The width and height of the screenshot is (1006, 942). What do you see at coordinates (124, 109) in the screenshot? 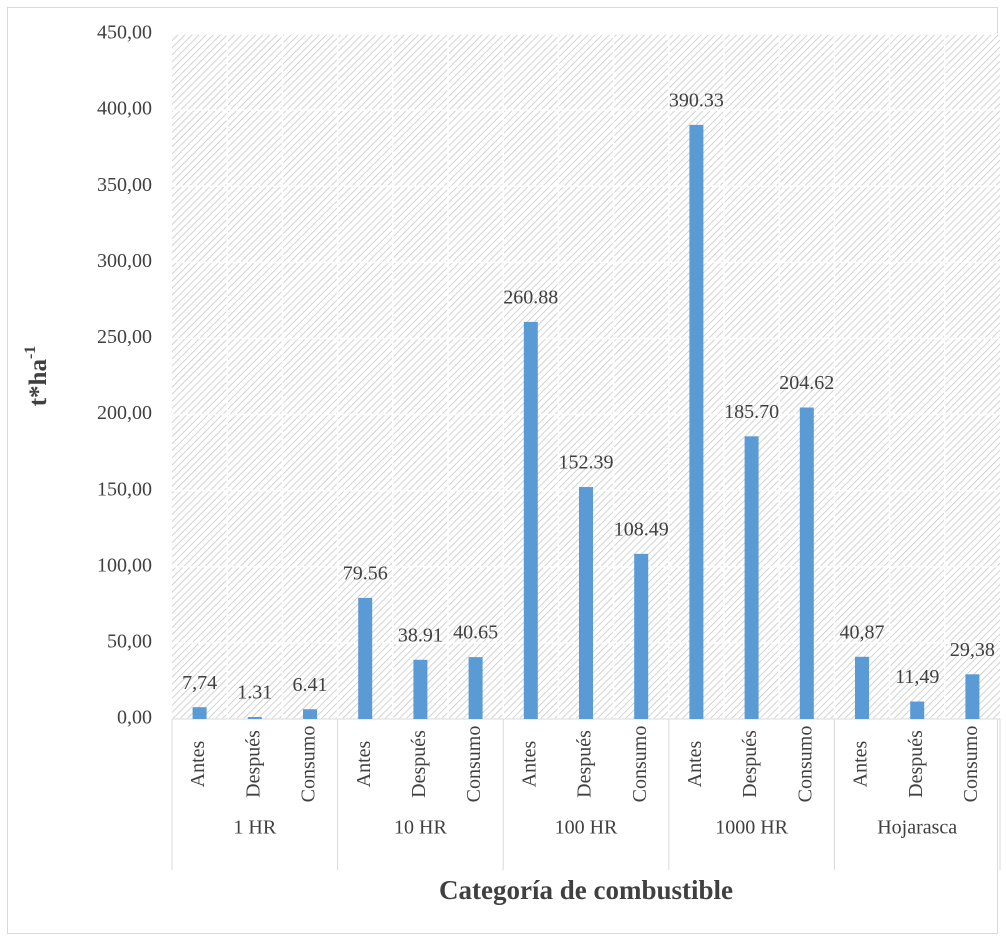
I see `y-tick-label: 400,00` at bounding box center [124, 109].